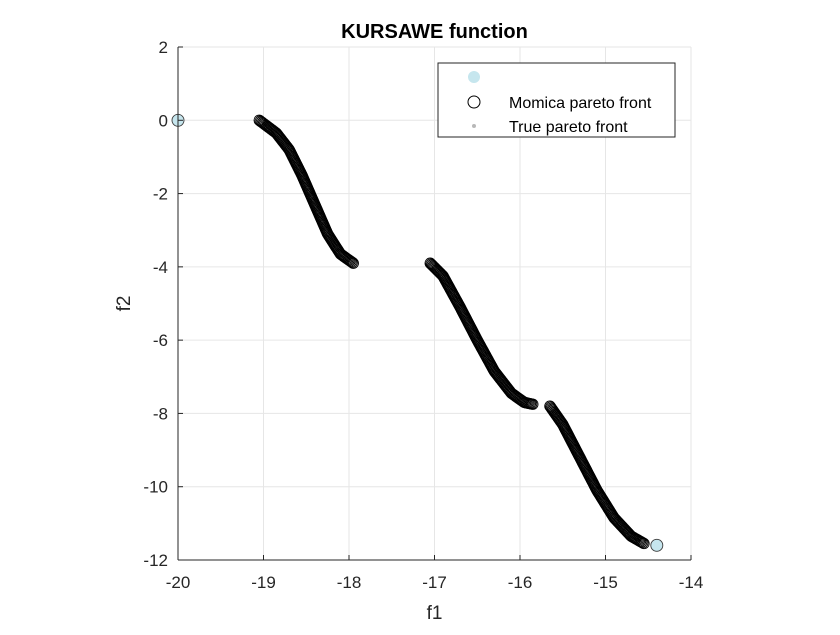 Image resolution: width=840 pixels, height=635 pixels. I want to click on y-tick-label: -6, so click(160, 340).